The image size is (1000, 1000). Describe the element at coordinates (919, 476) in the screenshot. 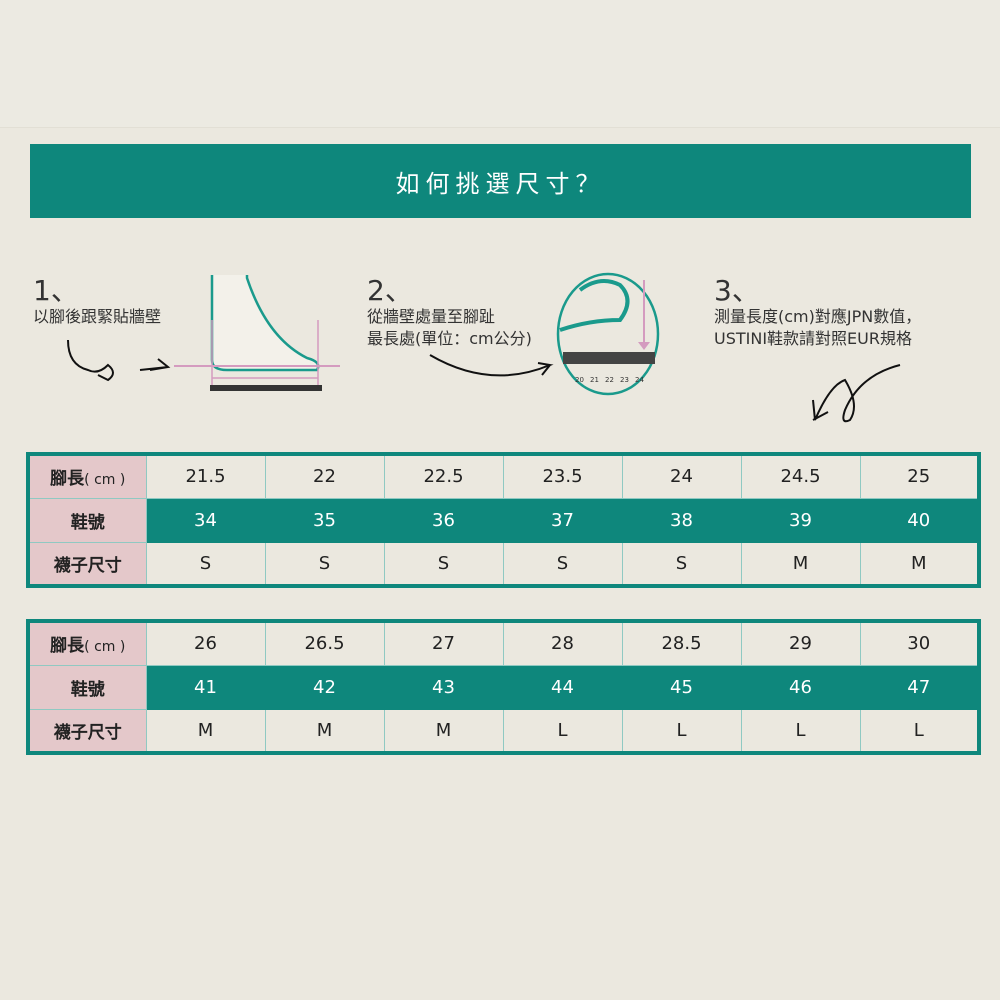

I see `cell: 25` at that location.